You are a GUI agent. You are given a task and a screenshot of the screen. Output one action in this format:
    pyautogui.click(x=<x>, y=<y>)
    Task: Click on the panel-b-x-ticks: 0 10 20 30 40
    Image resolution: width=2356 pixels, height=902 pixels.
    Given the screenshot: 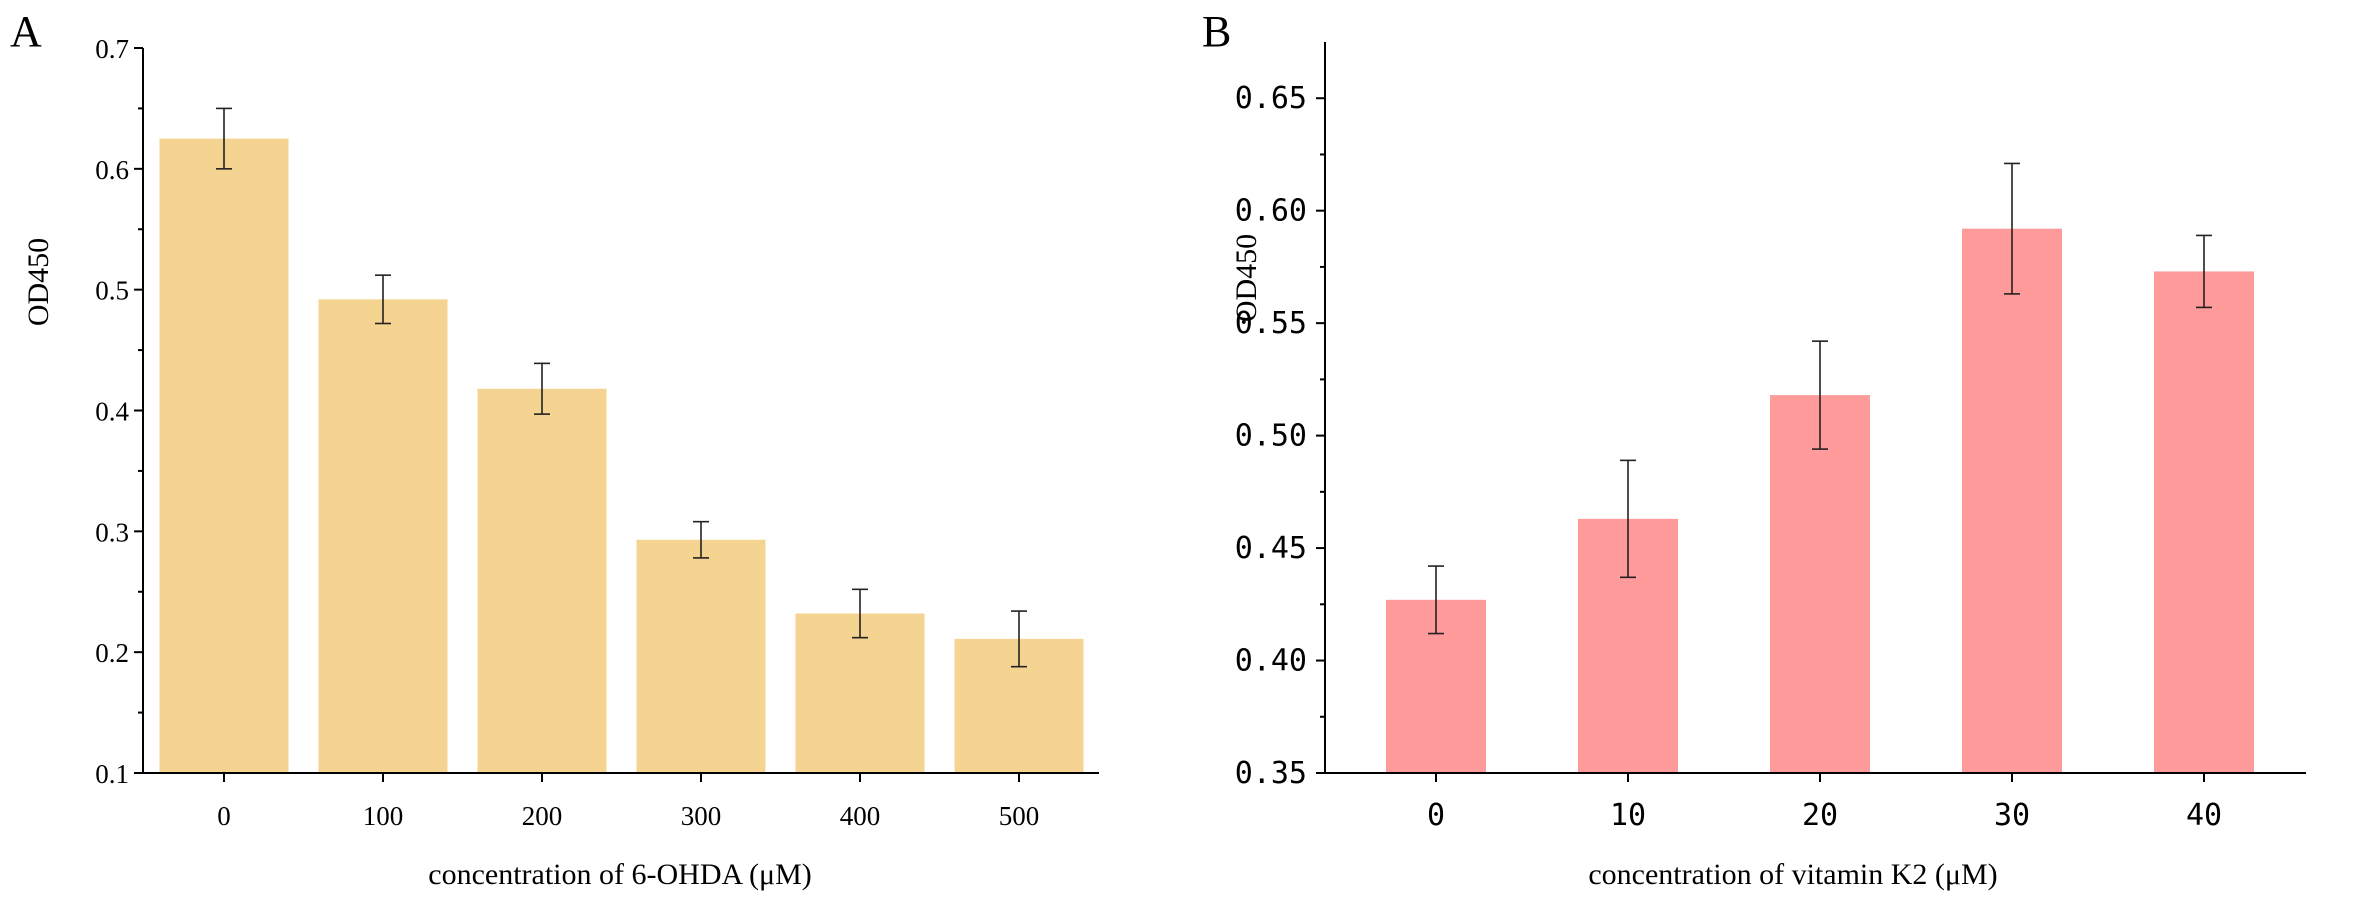 What is the action you would take?
    pyautogui.click(x=1824, y=803)
    